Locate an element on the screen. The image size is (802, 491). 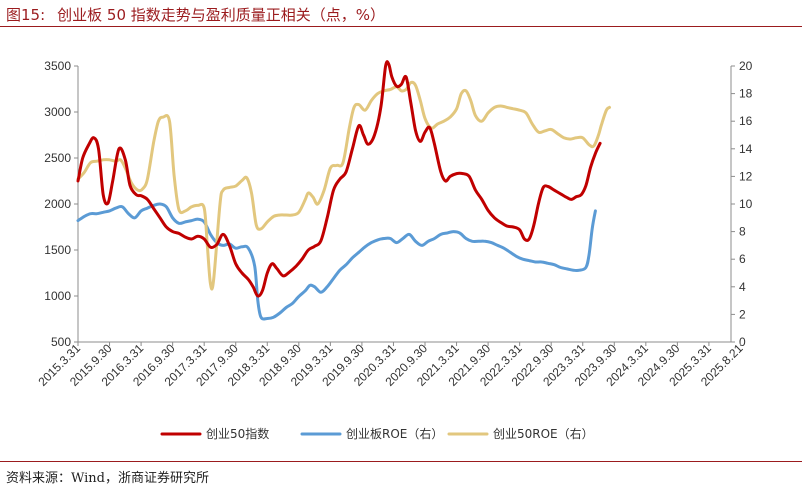
legend-label: 创业板ROE（右） is located at coordinates (394, 433).